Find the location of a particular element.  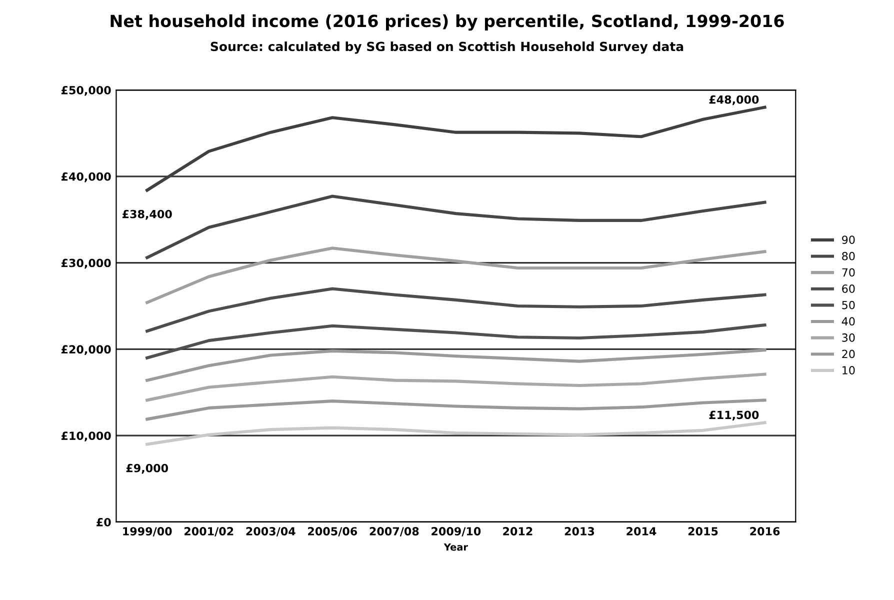

annotation: £48,000 is located at coordinates (734, 100).